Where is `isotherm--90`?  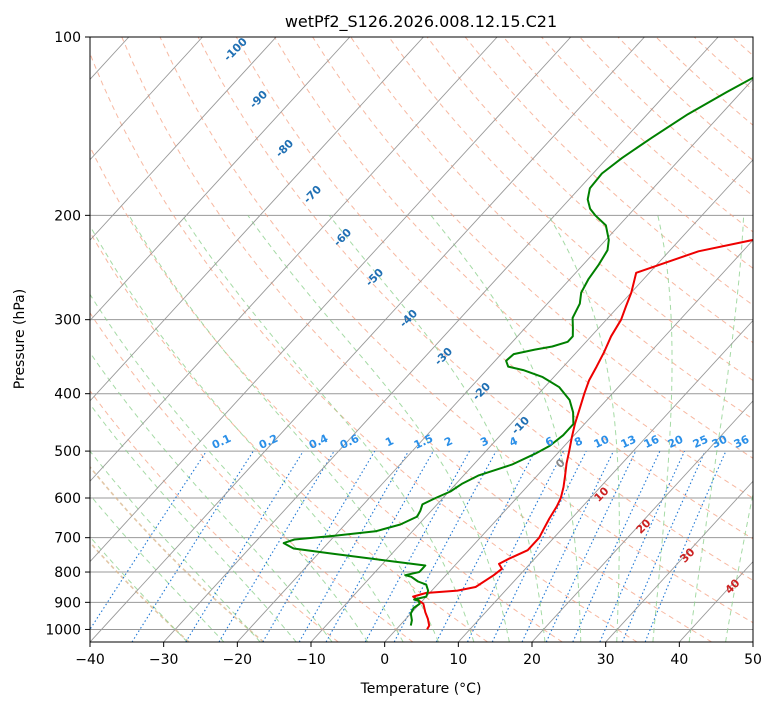
isotherm--90 is located at coordinates (183, 139).